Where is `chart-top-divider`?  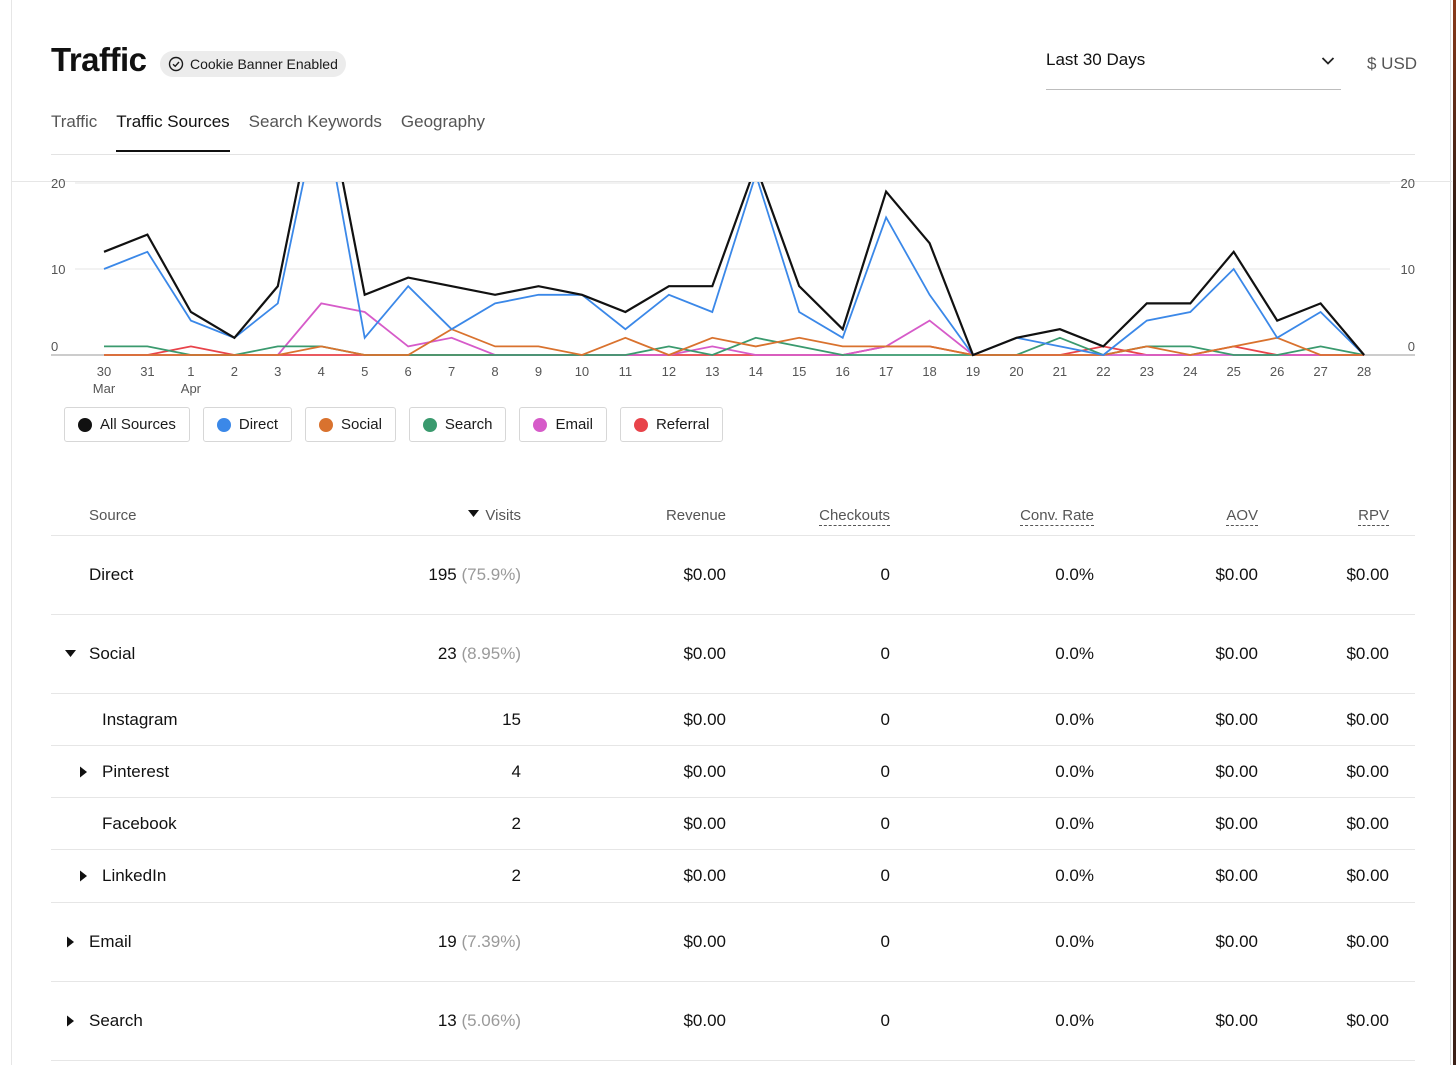
chart-top-divider is located at coordinates (732, 181).